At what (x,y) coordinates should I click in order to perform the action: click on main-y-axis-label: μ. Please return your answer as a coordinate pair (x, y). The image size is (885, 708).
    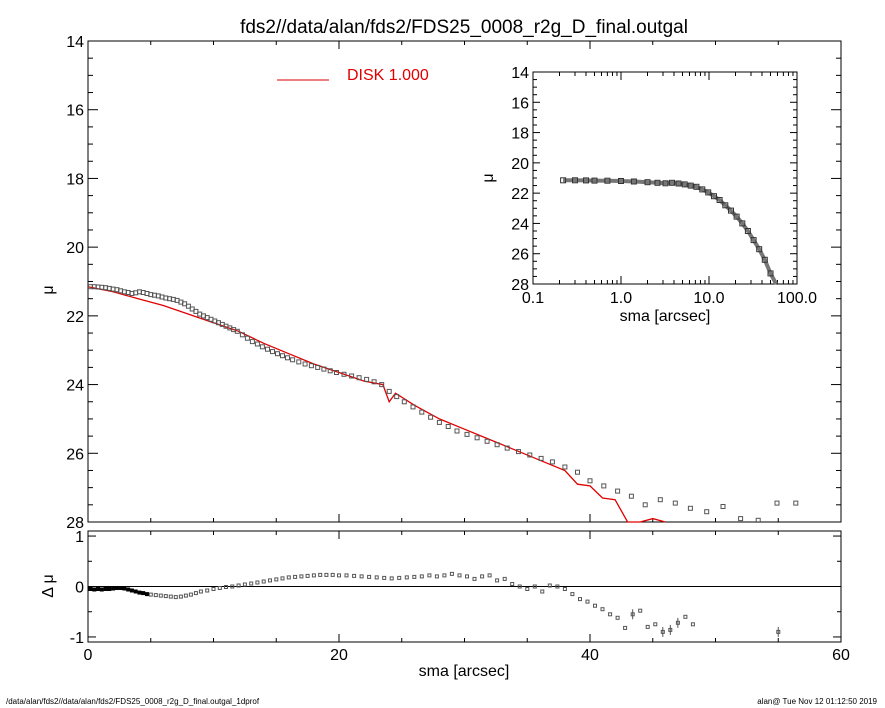
    Looking at the image, I should click on (48, 289).